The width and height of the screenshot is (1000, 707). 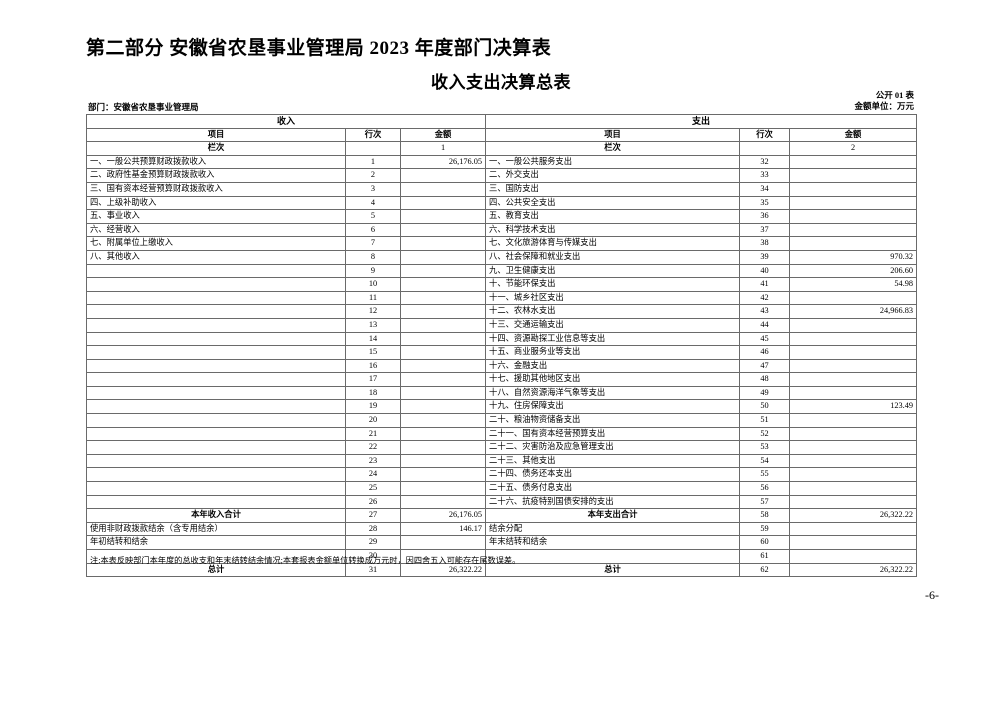 I want to click on table-row: 18 十八、自然资源海洋气象等支出 49, so click(x=502, y=393).